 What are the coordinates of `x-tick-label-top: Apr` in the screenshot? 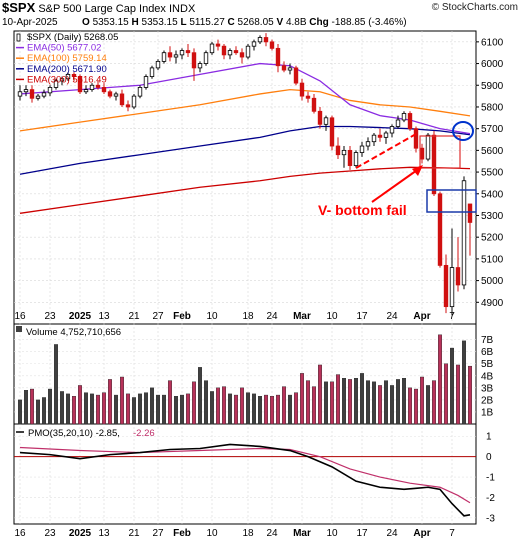 It's located at (421, 316).